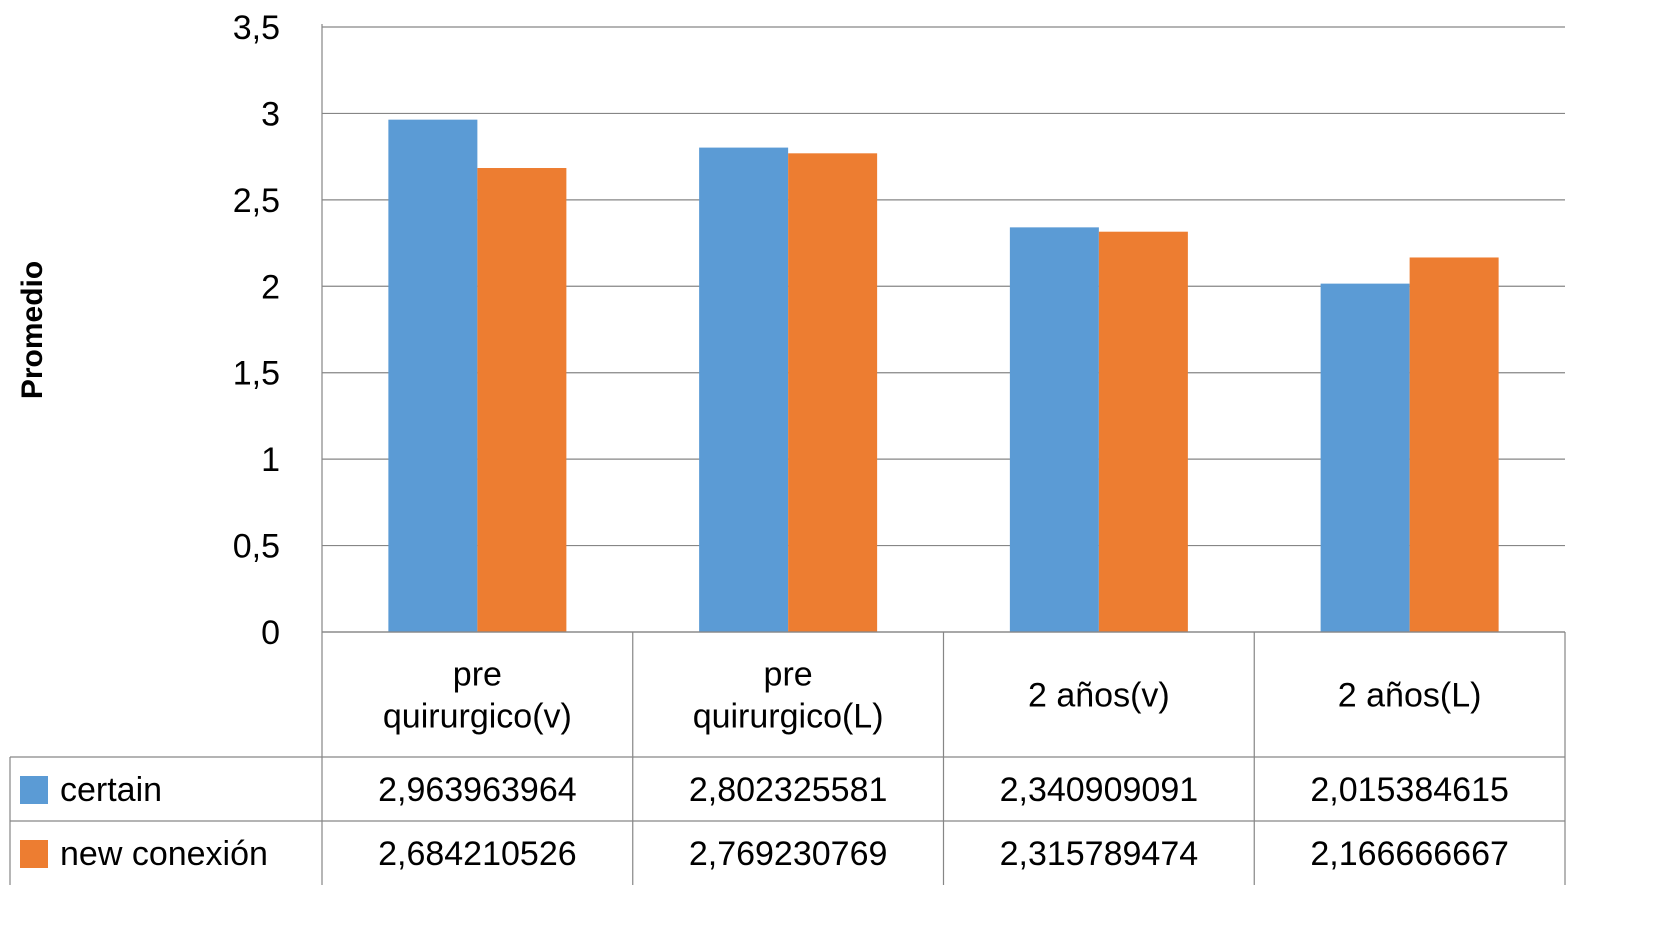 The width and height of the screenshot is (1663, 937). What do you see at coordinates (270, 633) in the screenshot?
I see `y-tick-label: 0` at bounding box center [270, 633].